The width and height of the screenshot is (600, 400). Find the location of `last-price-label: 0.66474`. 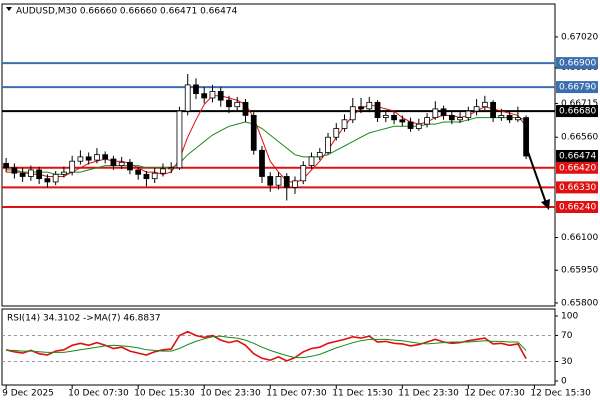

last-price-label: 0.66474 is located at coordinates (577, 156).